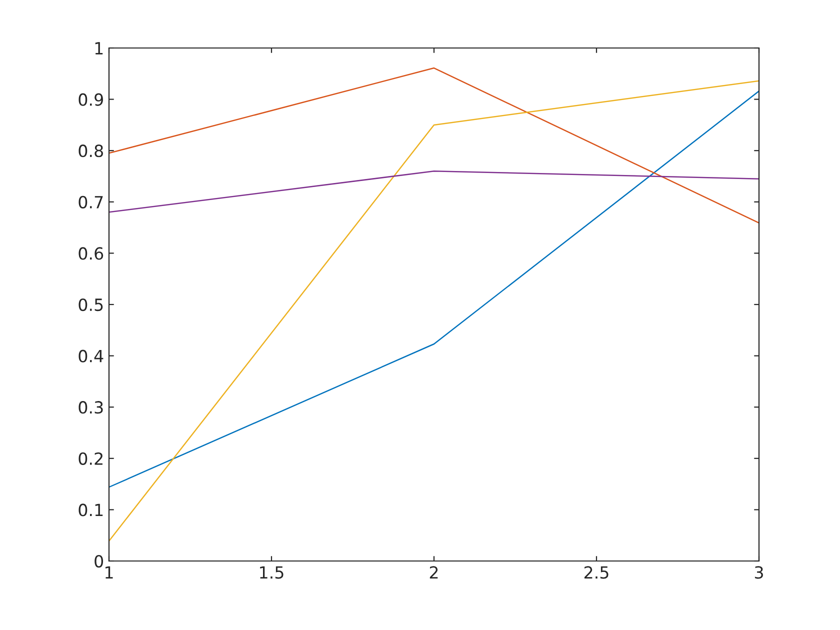  Describe the element at coordinates (596, 572) in the screenshot. I see `x-tick-label: 2.5` at that location.